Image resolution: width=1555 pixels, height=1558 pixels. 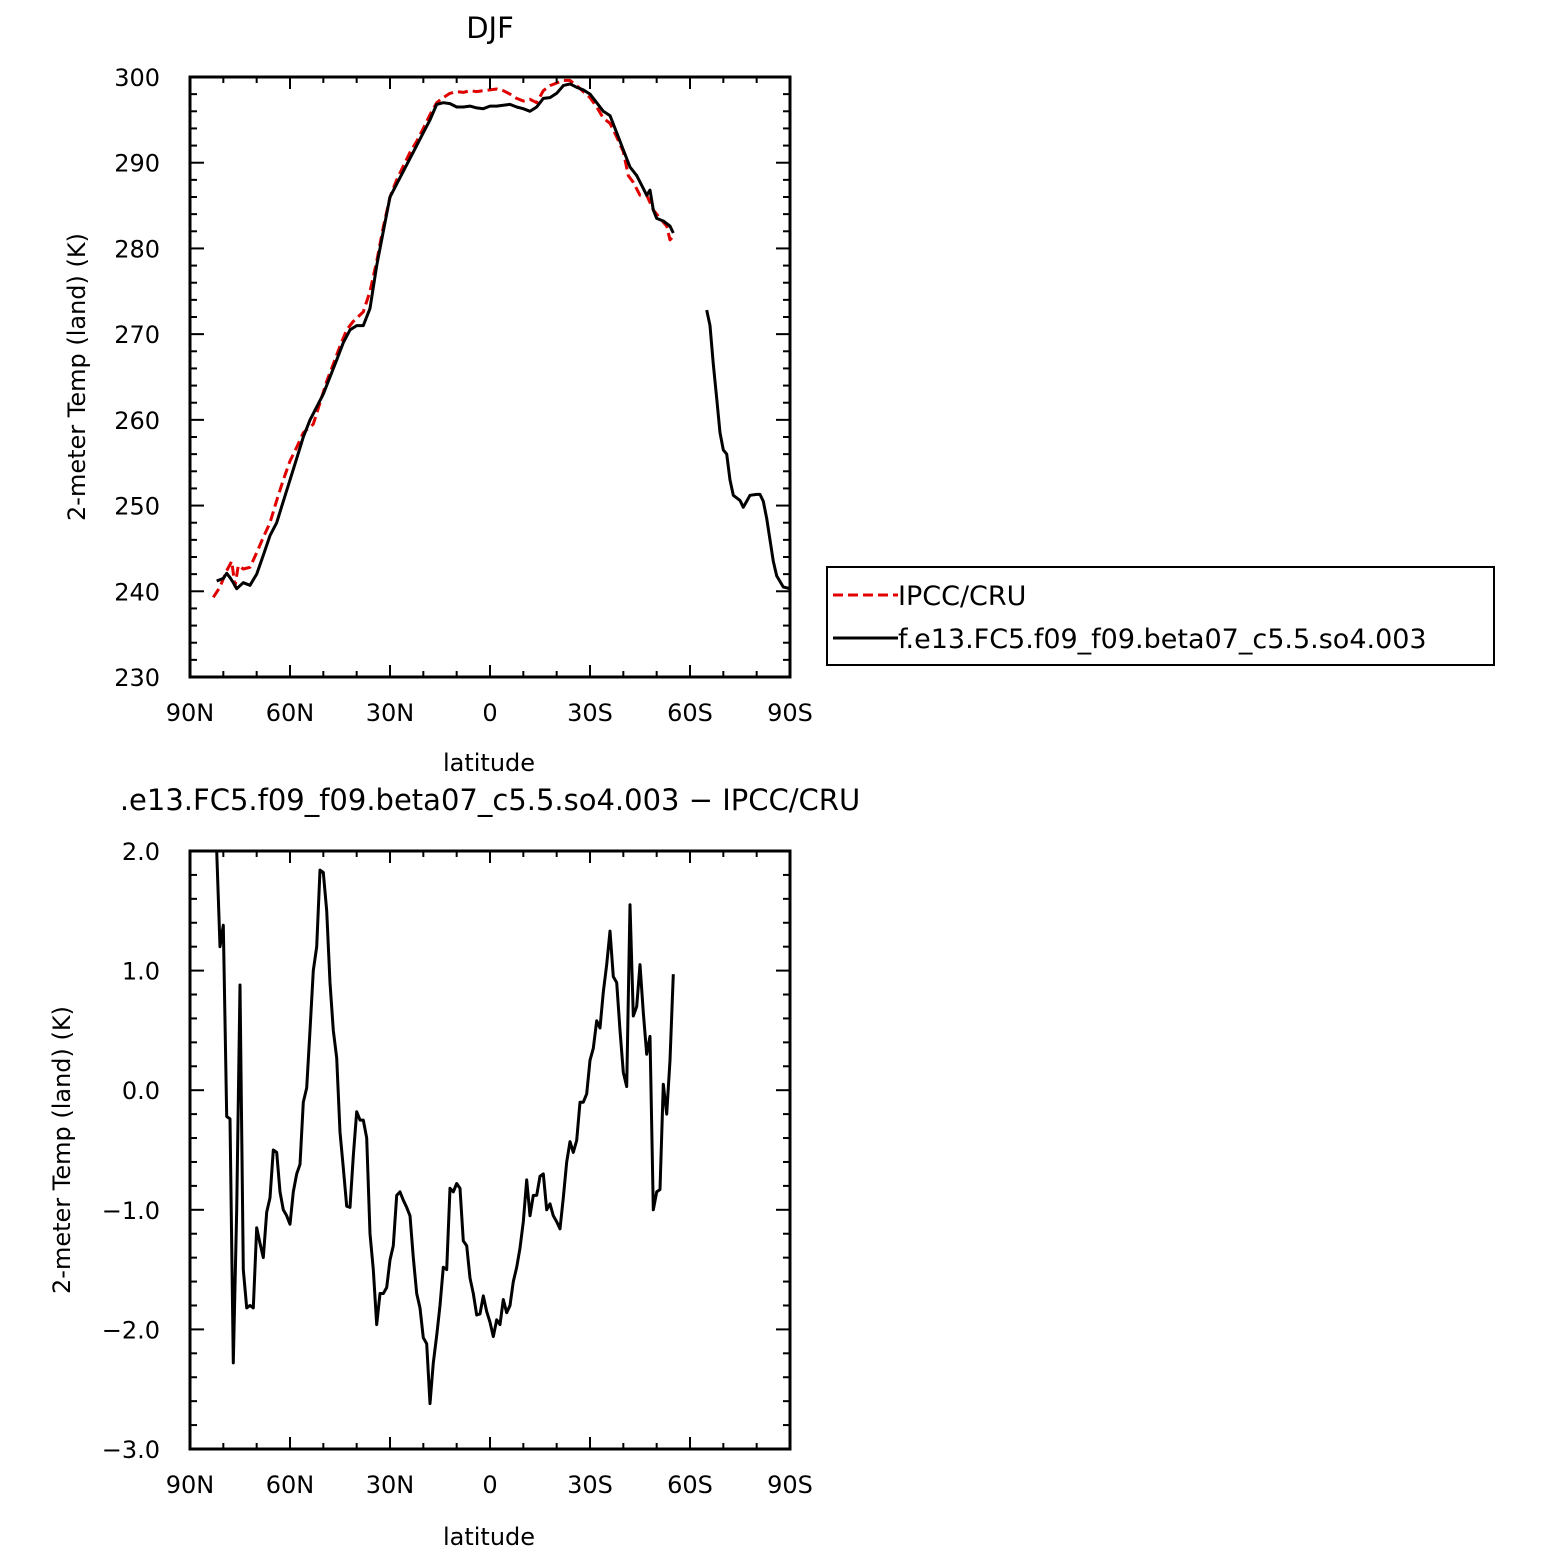 What do you see at coordinates (137, 592) in the screenshot?
I see `y-tick-label: 240` at bounding box center [137, 592].